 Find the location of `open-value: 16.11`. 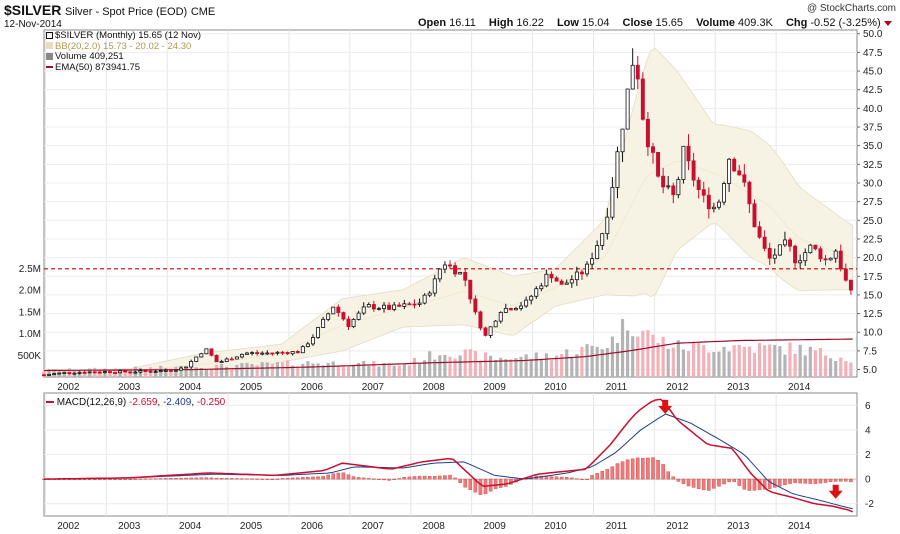

open-value: 16.11 is located at coordinates (462, 23).